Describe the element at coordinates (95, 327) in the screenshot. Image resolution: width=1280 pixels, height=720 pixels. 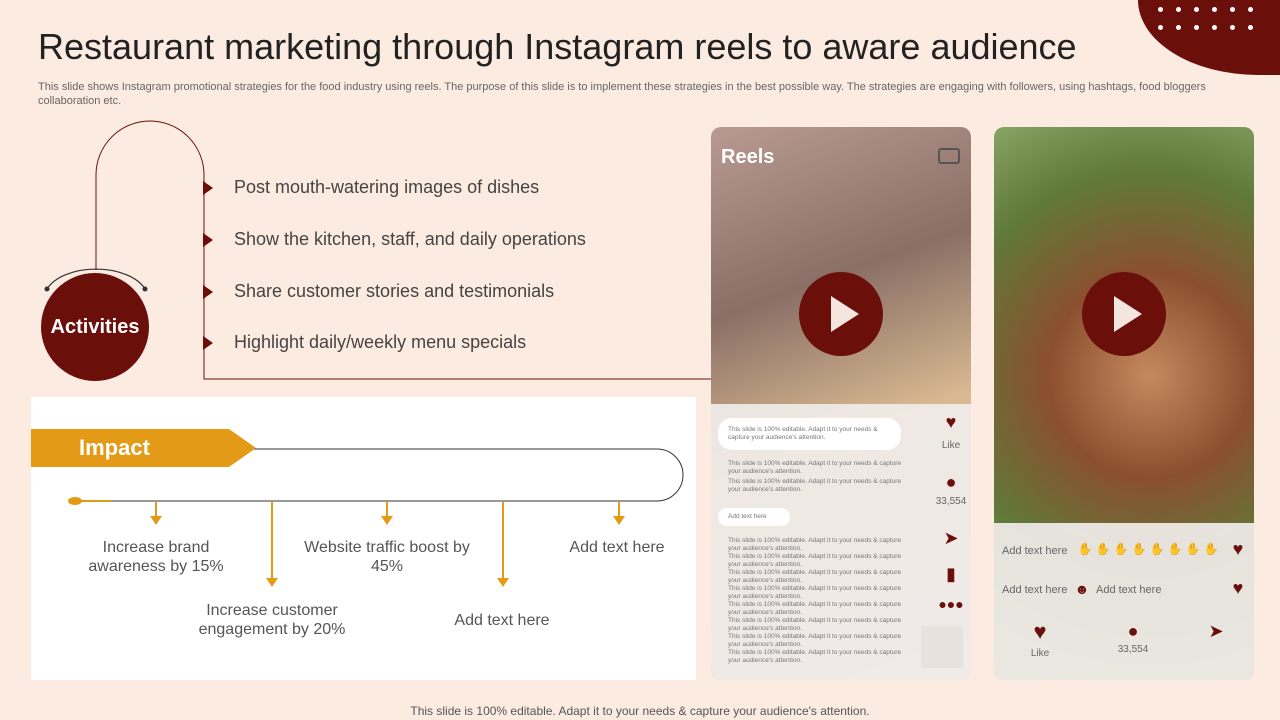
I see `activities-badge: Activities` at that location.